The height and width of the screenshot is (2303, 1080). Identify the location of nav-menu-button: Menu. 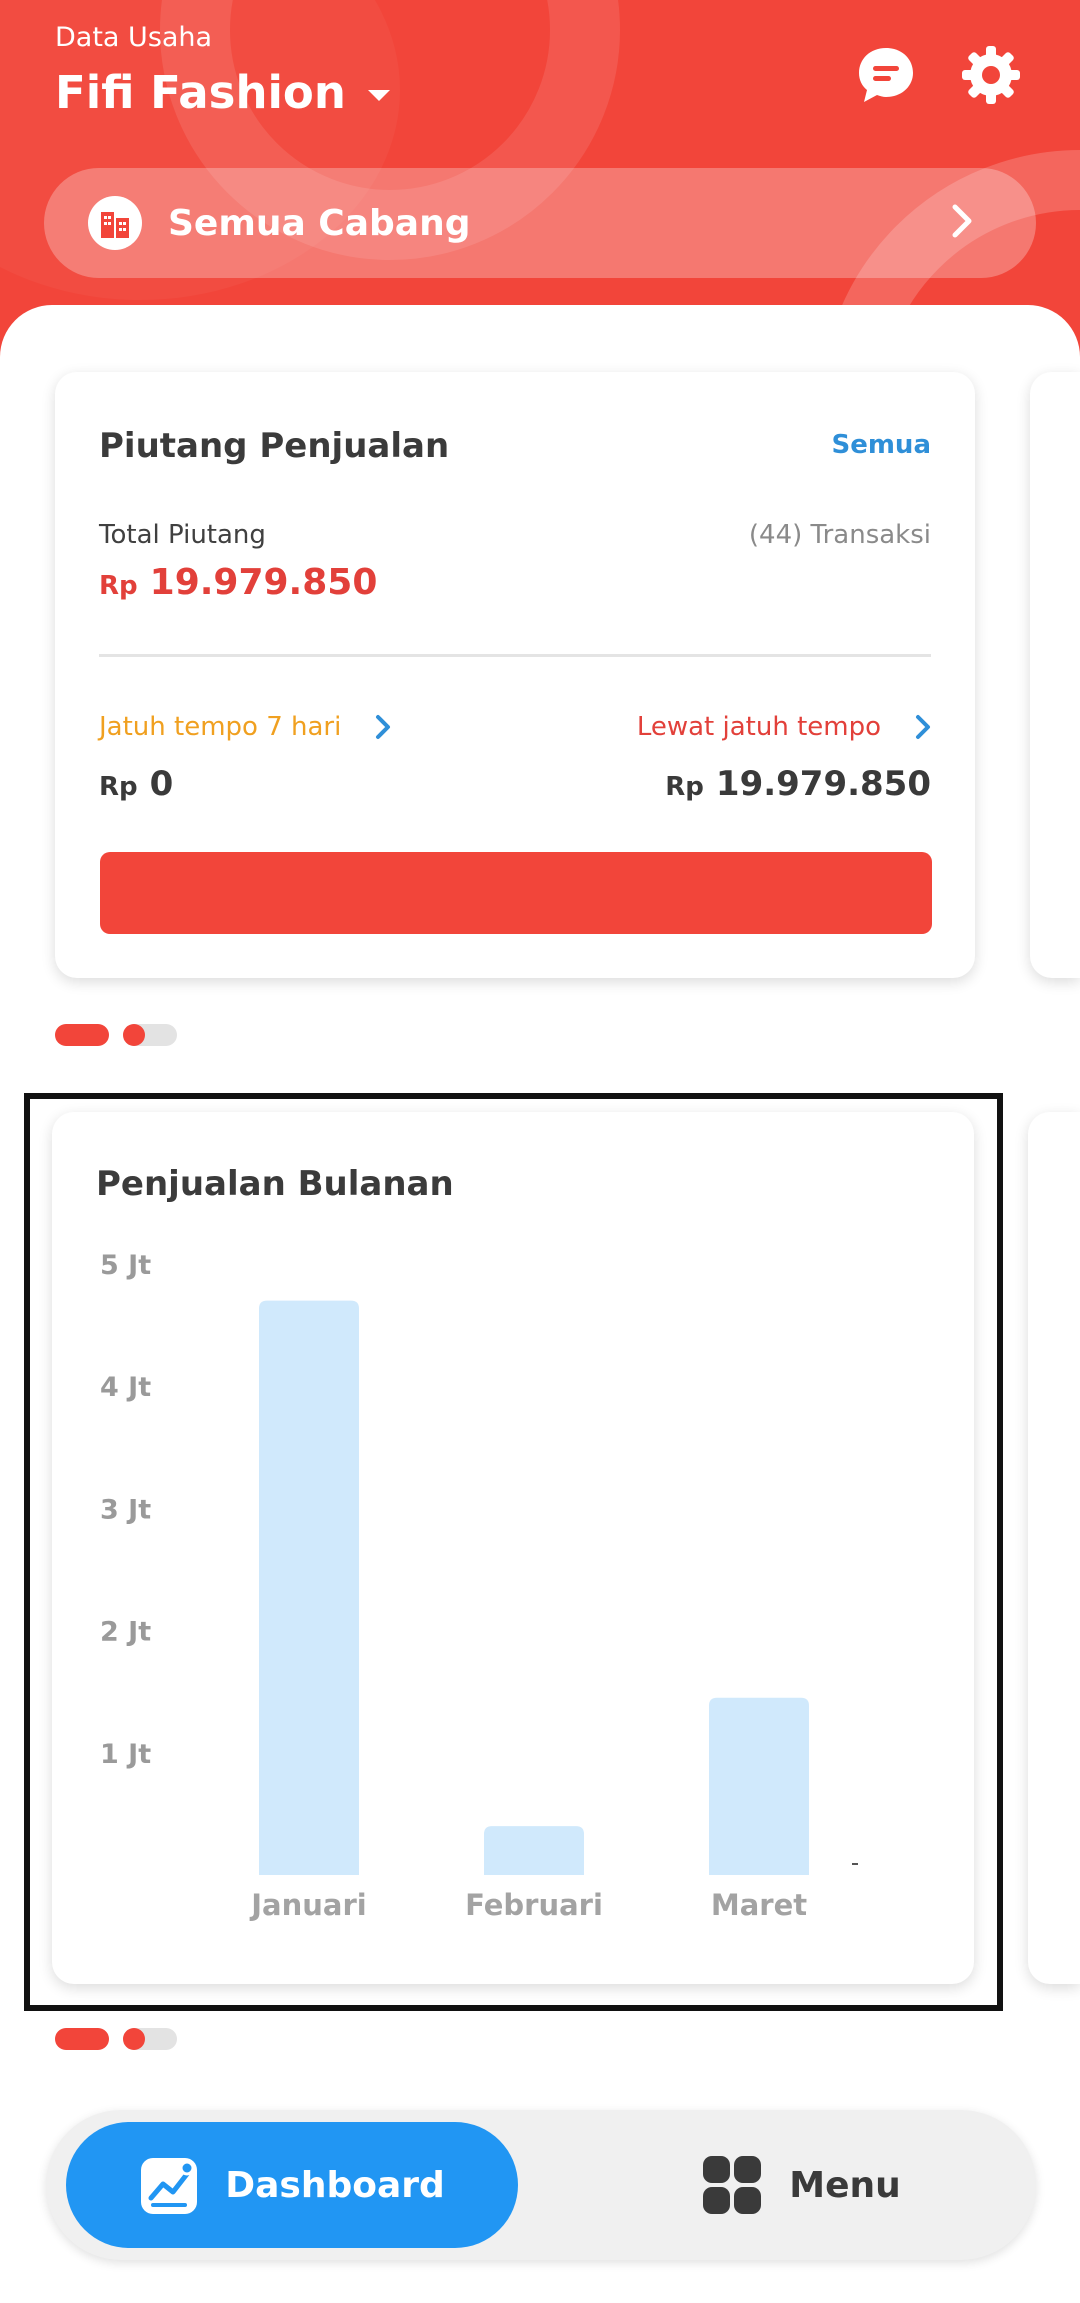
(801, 2185).